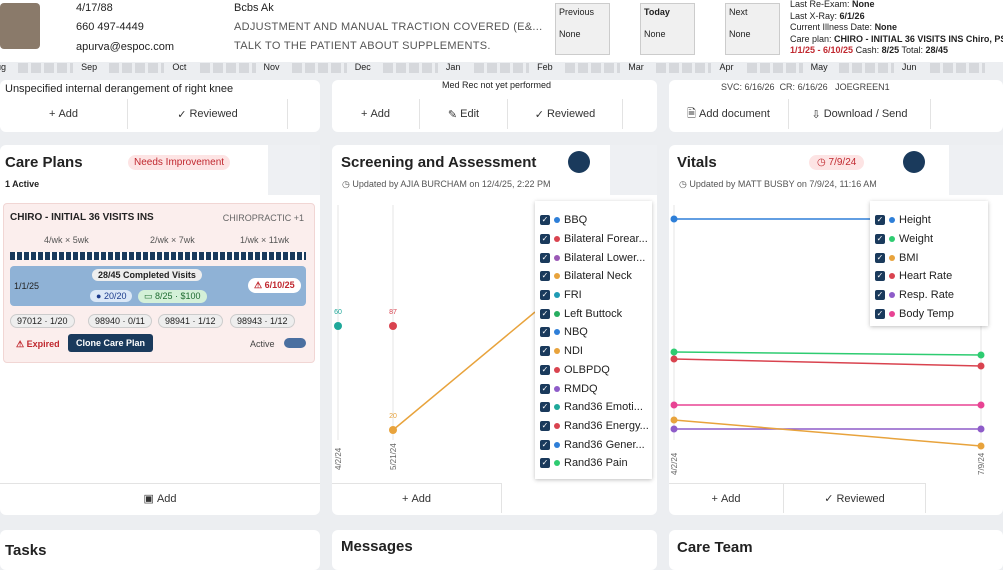  I want to click on value: Expired, so click(43, 344).